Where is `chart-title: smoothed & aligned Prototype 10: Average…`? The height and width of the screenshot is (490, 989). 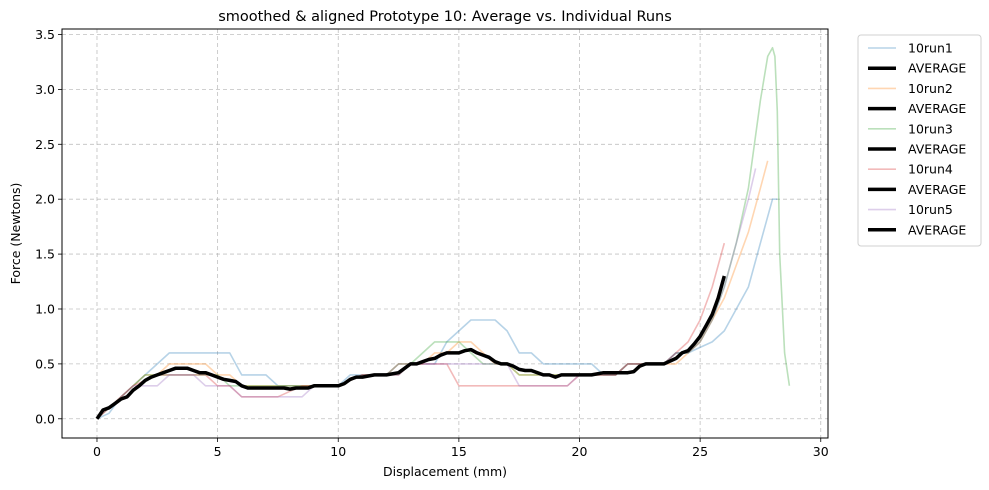
chart-title: smoothed & aligned Prototype 10: Average… is located at coordinates (445, 17).